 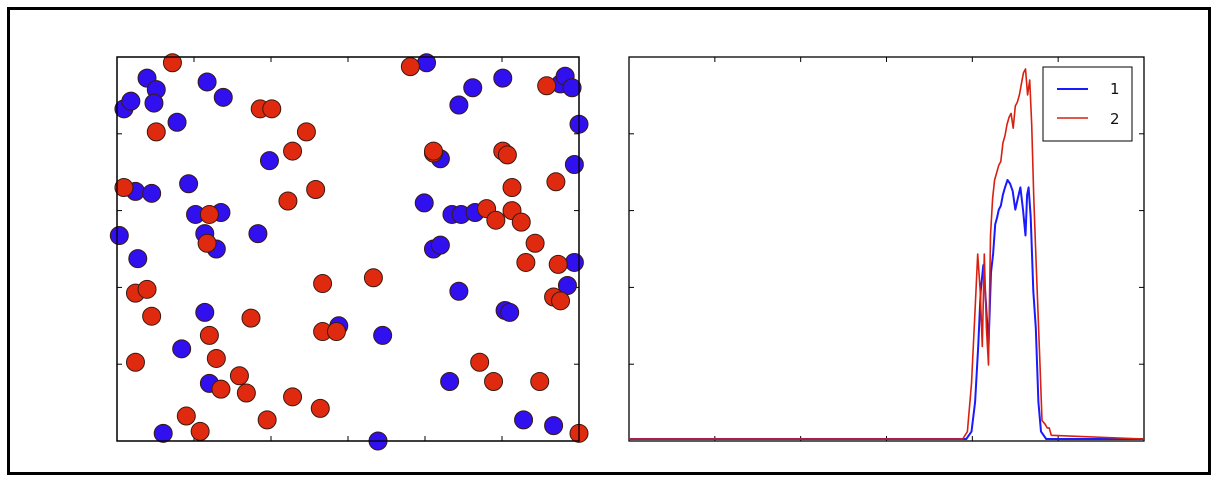 I want to click on legend-box, so click(x=1087, y=104).